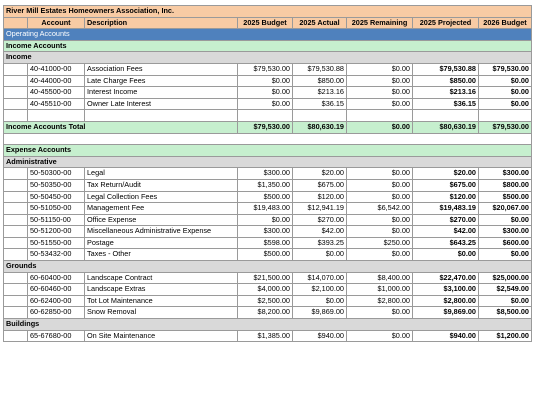  What do you see at coordinates (56, 231) in the screenshot?
I see `account-cell: 50-51200-00` at bounding box center [56, 231].